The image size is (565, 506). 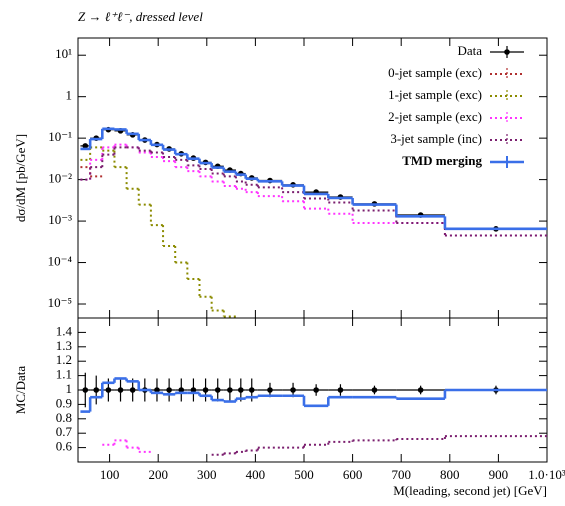 What do you see at coordinates (64, 374) in the screenshot?
I see `y-tick-label: 1.1` at bounding box center [64, 374].